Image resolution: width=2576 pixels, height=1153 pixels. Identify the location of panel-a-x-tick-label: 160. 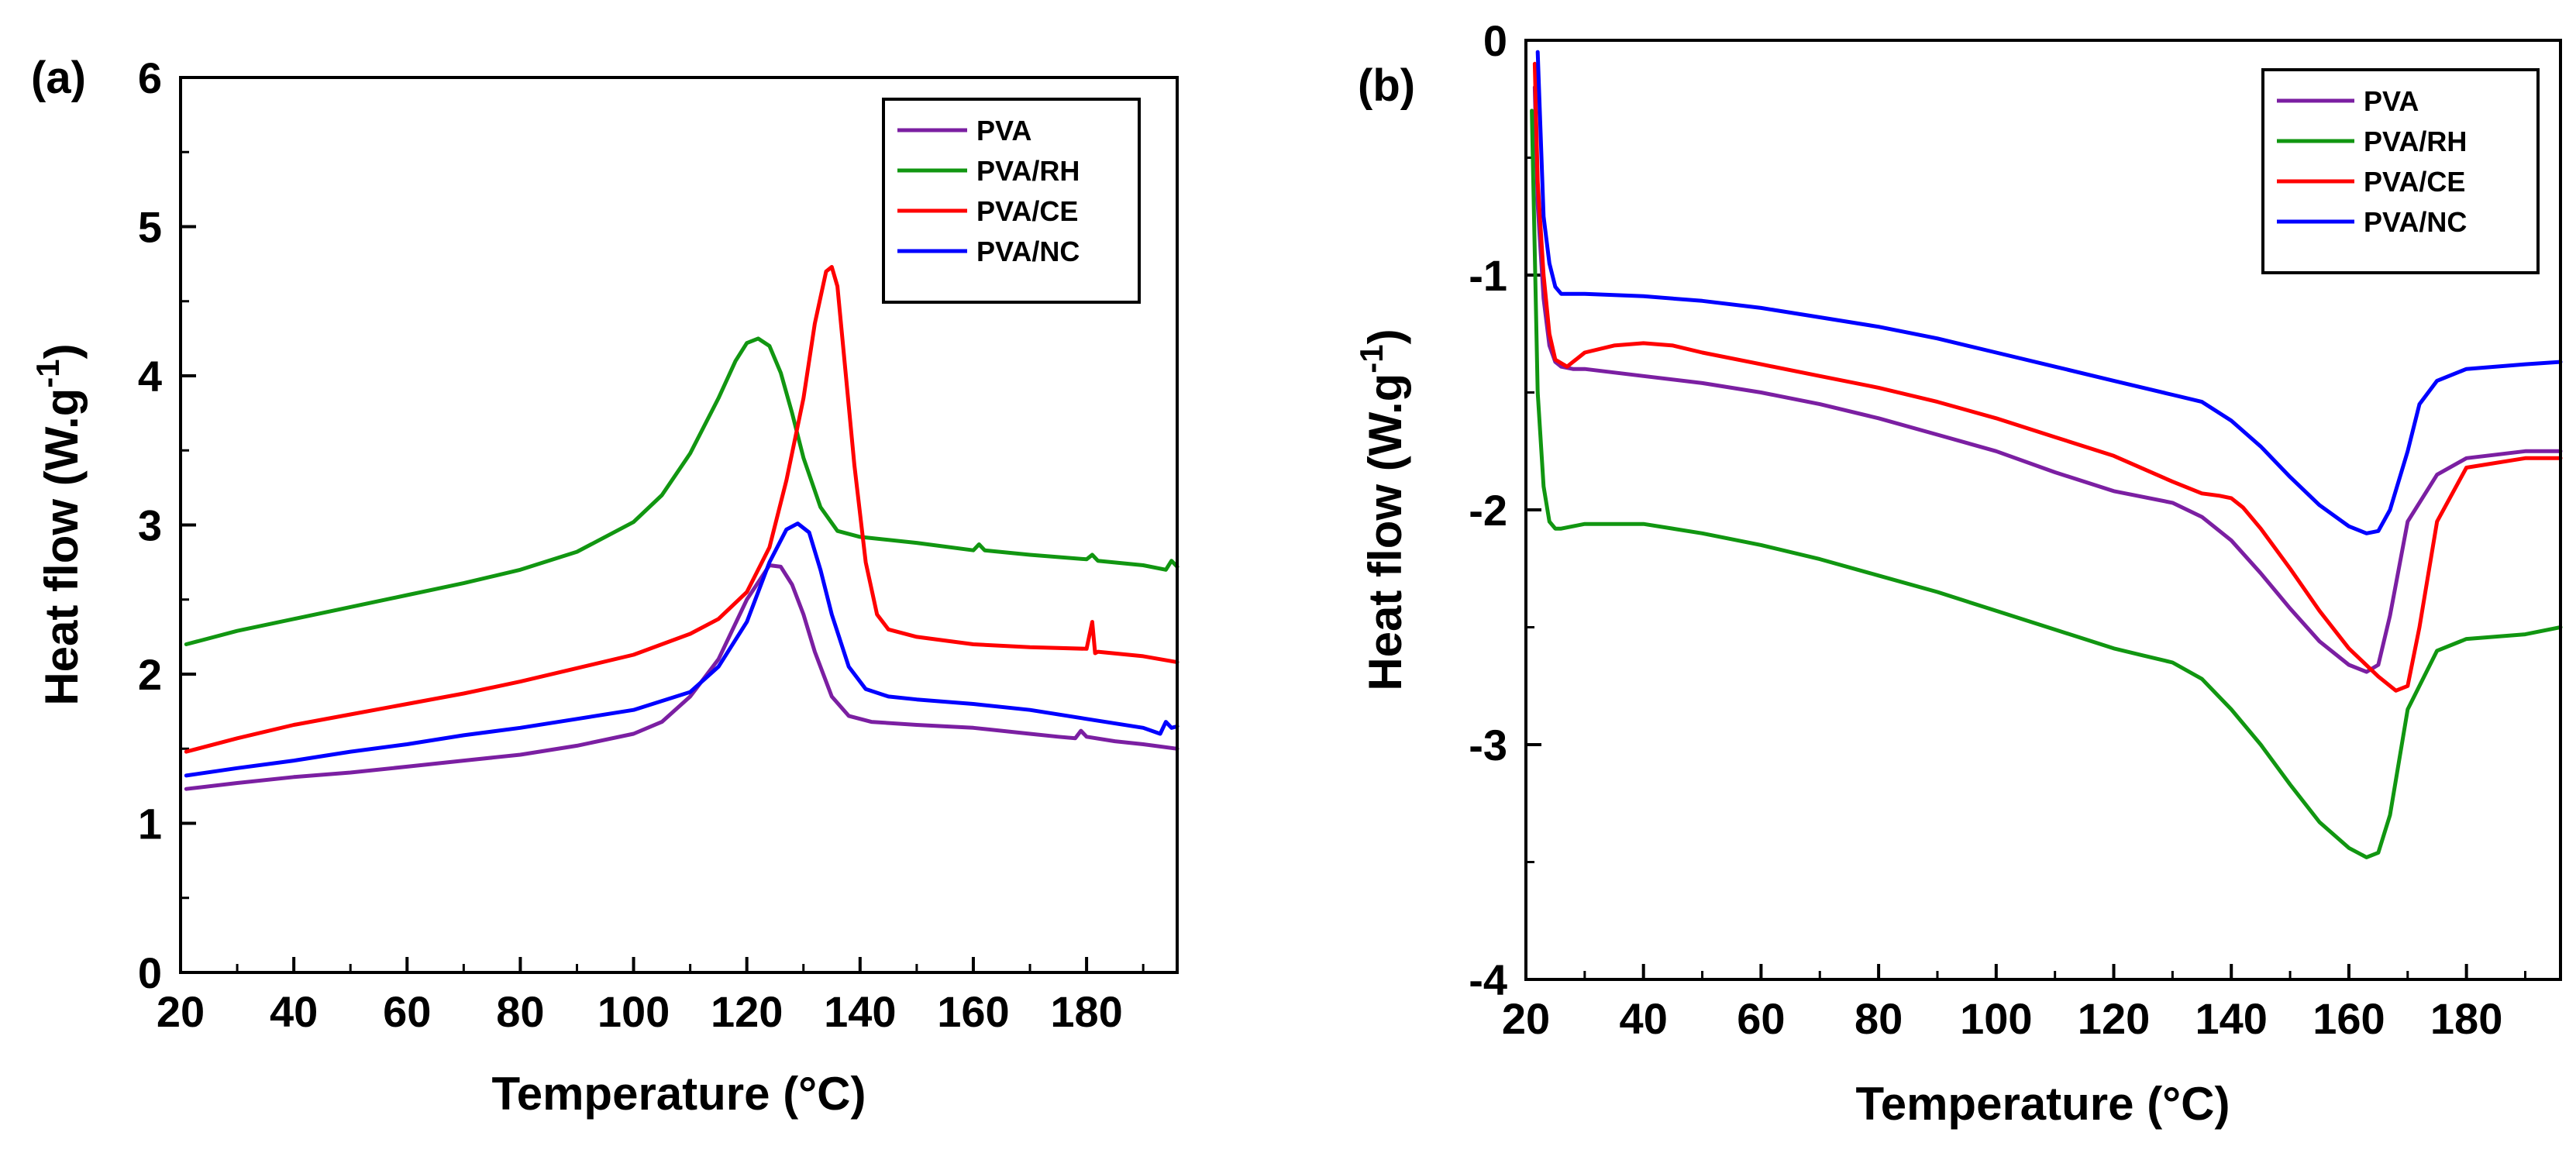
(973, 1011).